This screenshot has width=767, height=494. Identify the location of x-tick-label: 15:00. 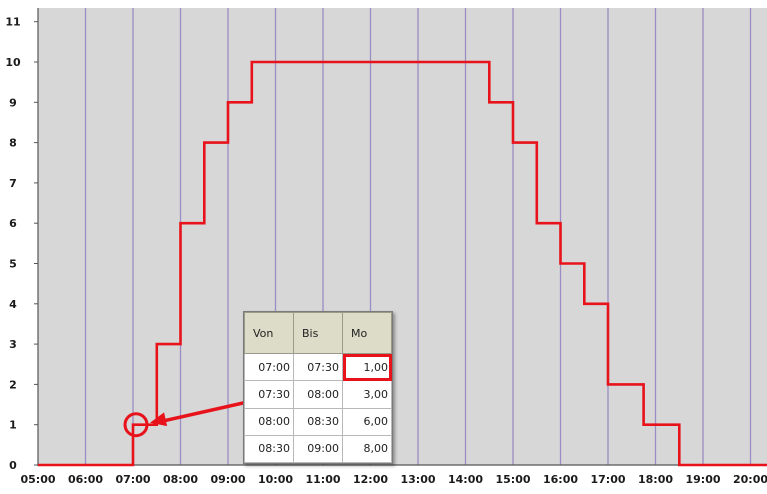
(512, 479).